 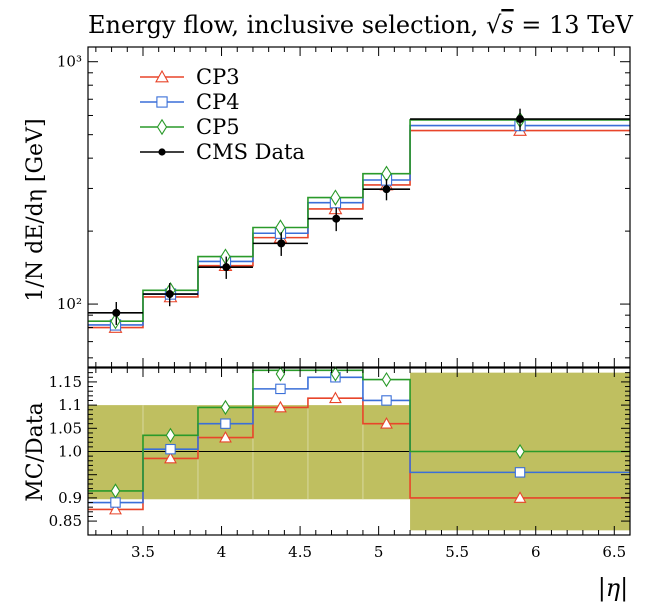 What do you see at coordinates (218, 77) in the screenshot?
I see `legend-label: CP3` at bounding box center [218, 77].